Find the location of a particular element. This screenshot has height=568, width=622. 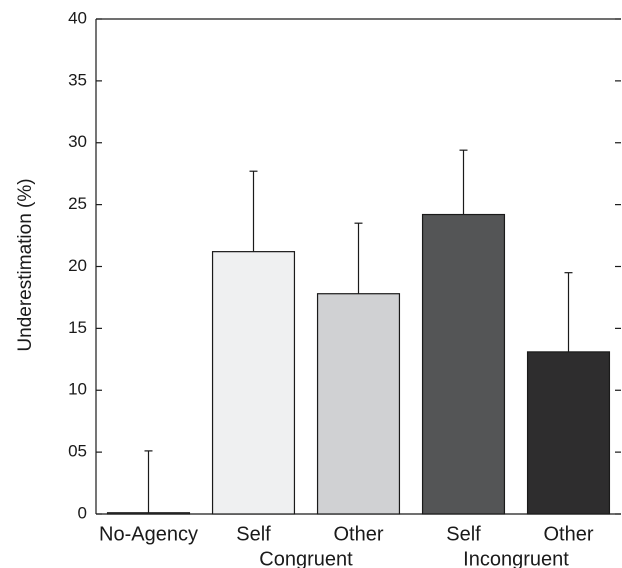

y-axis-label: Underestimation (%) is located at coordinates (25, 264).